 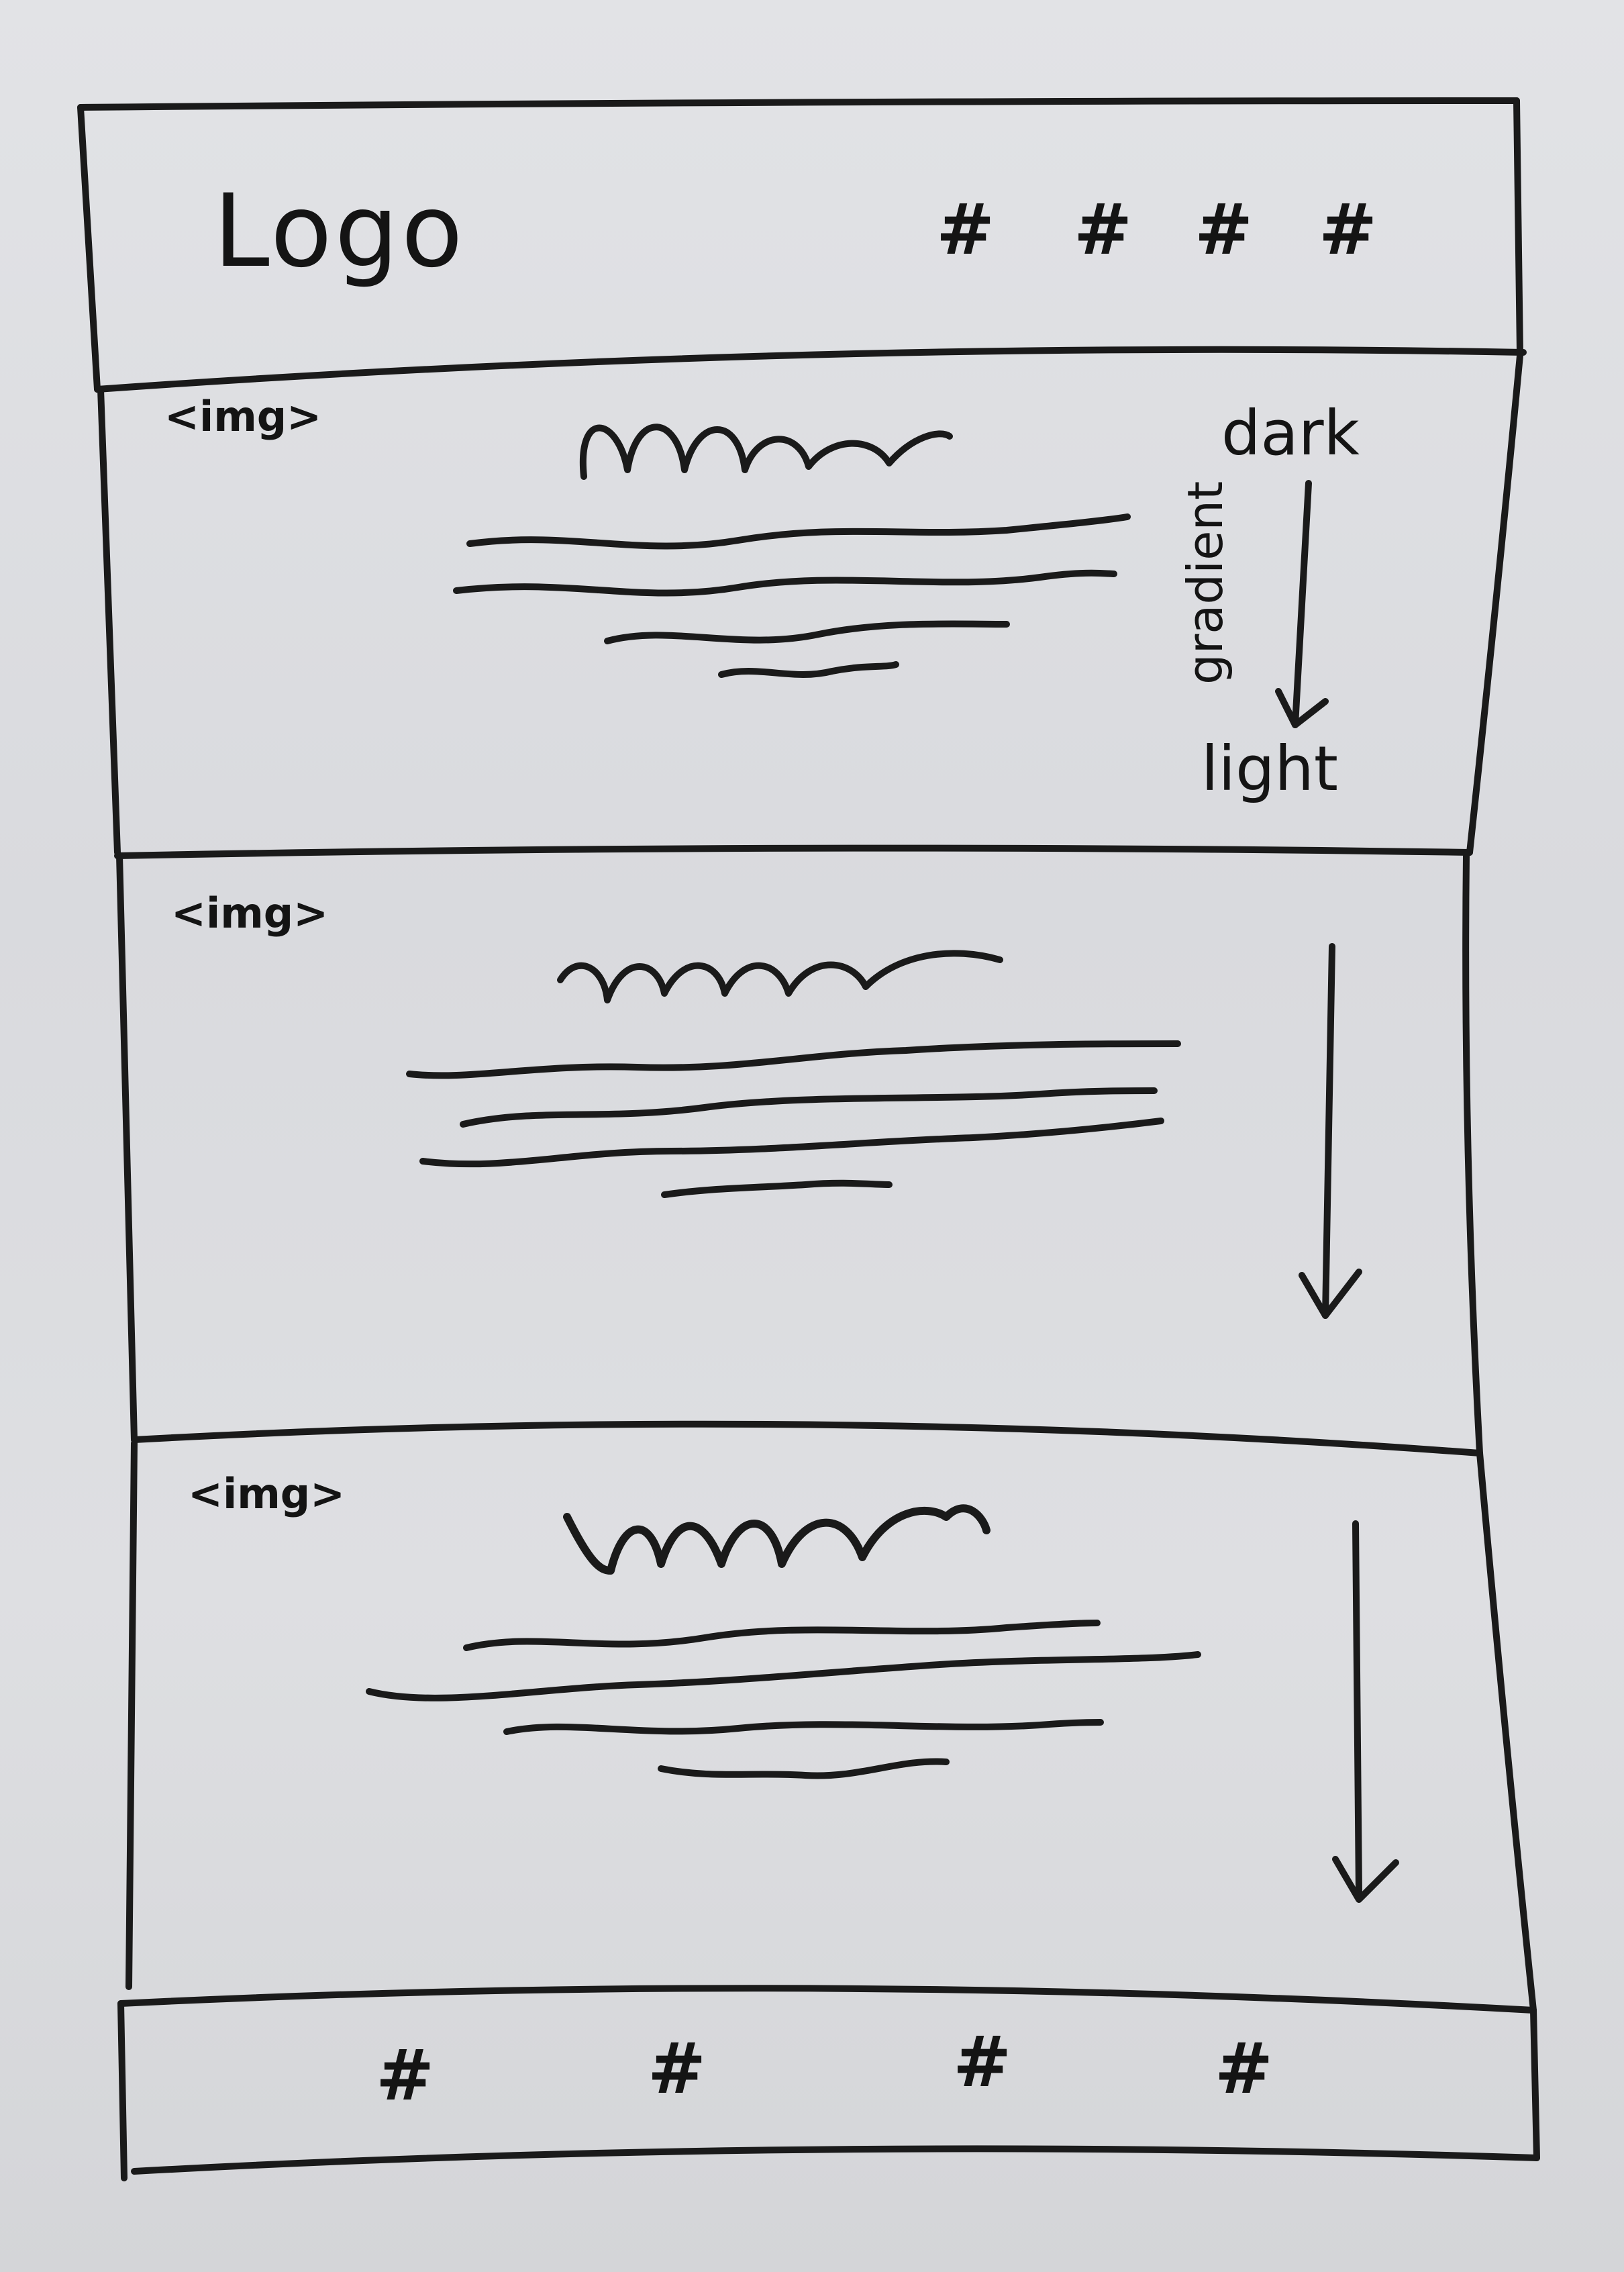 I want to click on header-nav-item-3: #, so click(x=1224, y=229).